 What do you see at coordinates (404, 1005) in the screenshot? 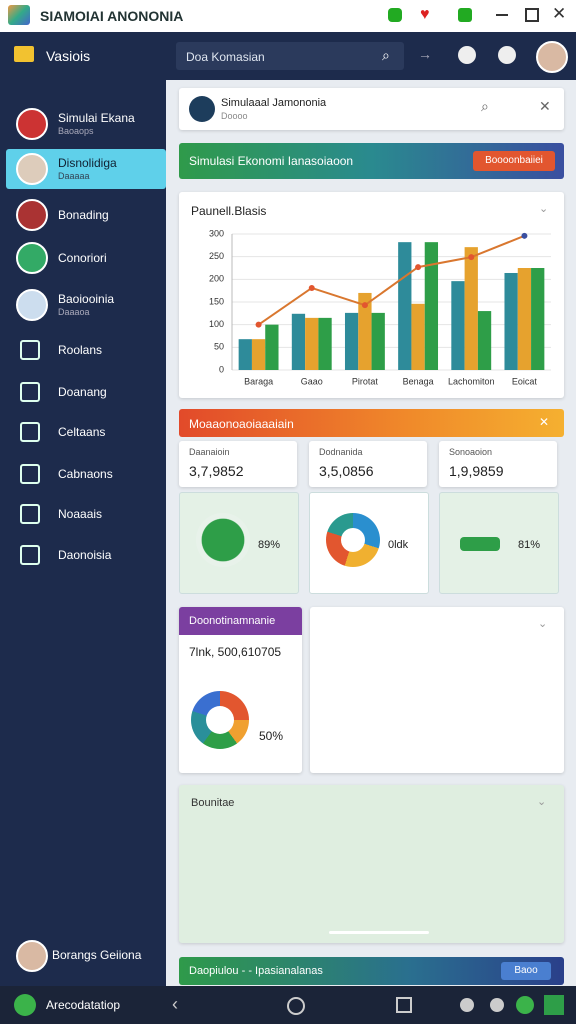
I see `nav-recent` at bounding box center [404, 1005].